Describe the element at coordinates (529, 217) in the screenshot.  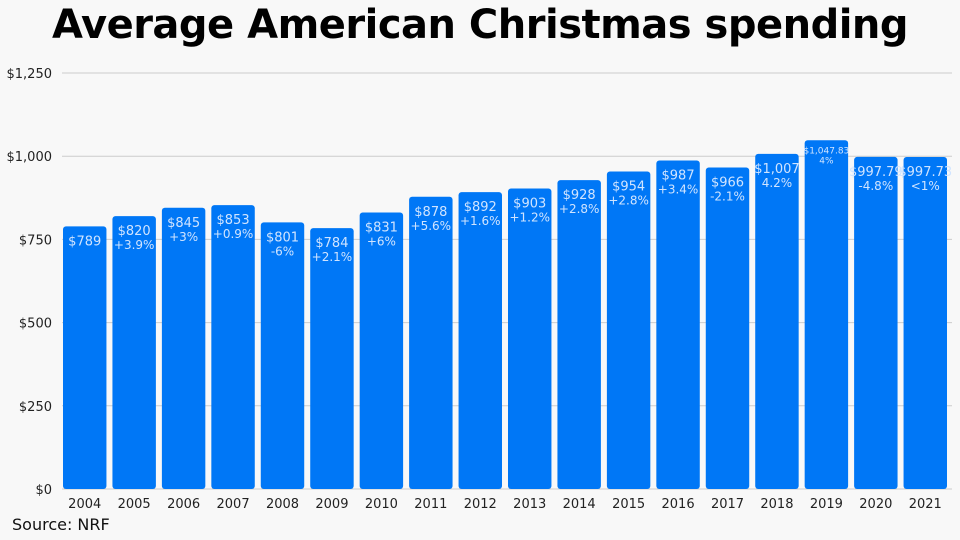
I see `change-label: +1.2%` at that location.